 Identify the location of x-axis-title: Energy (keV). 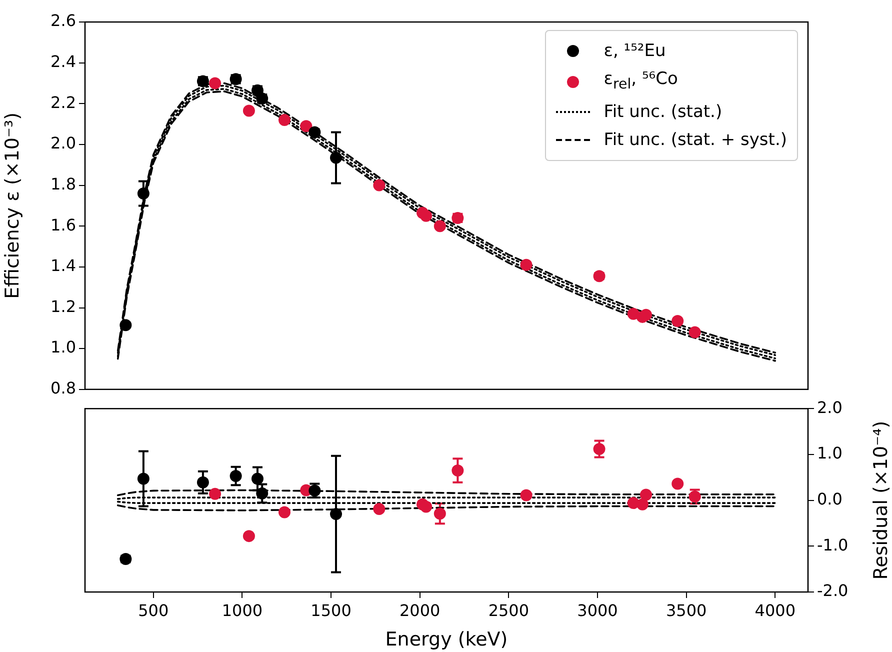
(446, 639).